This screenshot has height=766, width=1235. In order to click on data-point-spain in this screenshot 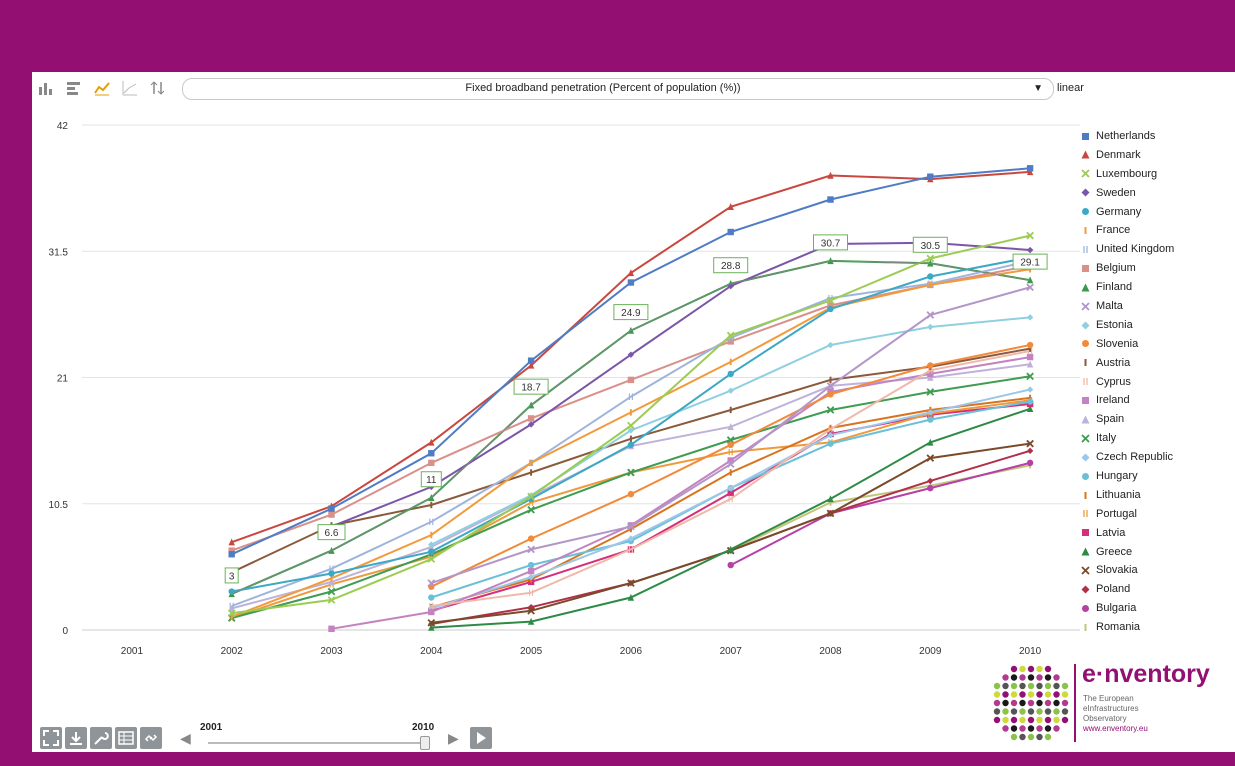, I will do `click(730, 426)`.